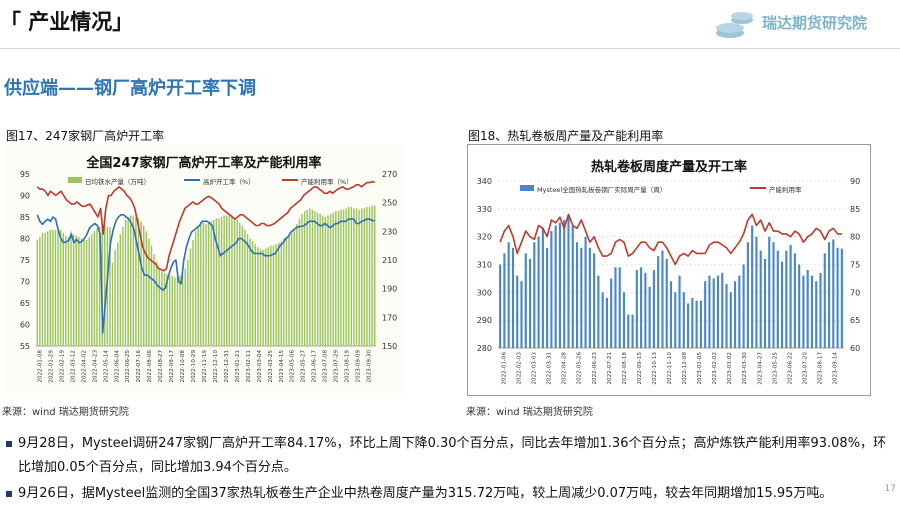  What do you see at coordinates (227, 366) in the screenshot?
I see `x-tick-label: 2022-12-31` at bounding box center [227, 366].